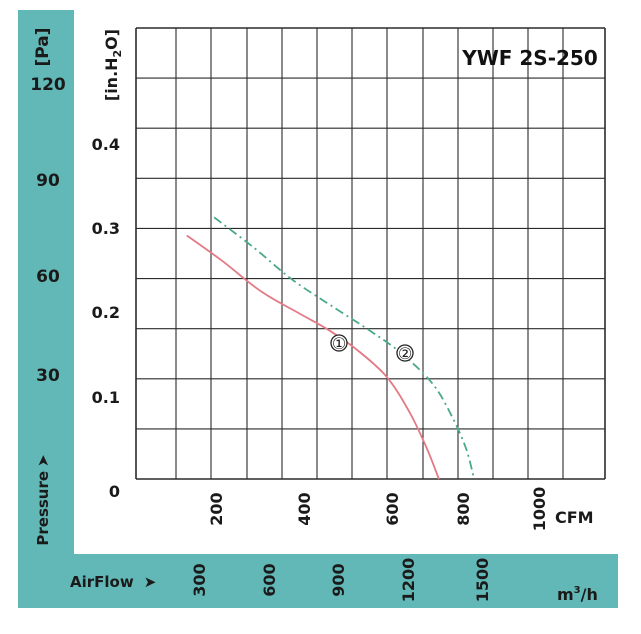  Describe the element at coordinates (48, 376) in the screenshot. I see `pa-tick-label: 30` at that location.